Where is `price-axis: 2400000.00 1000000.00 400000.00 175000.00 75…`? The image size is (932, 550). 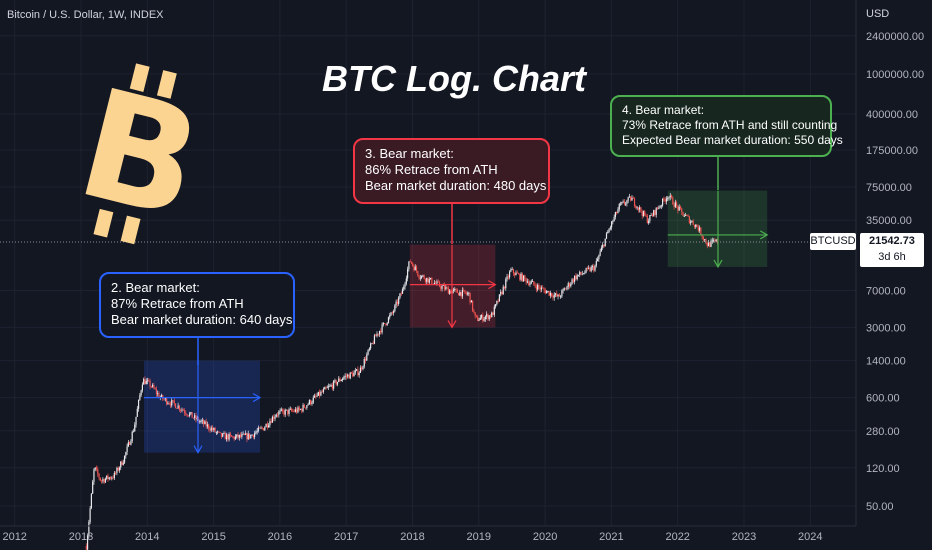
price-axis: 2400000.00 1000000.00 400000.00 175000.00 75… is located at coordinates (895, 272).